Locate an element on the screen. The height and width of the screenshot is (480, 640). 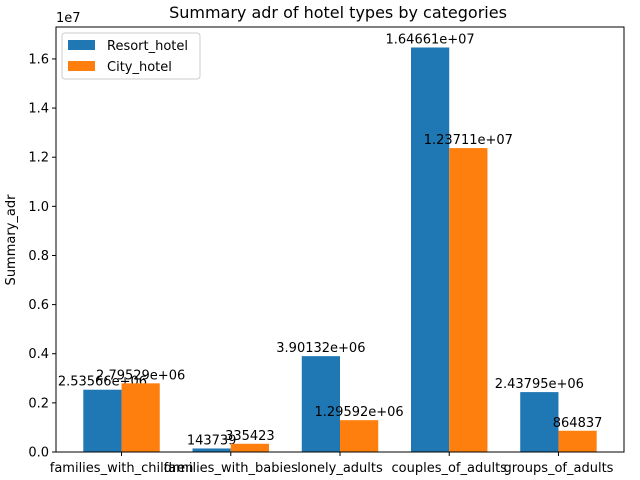
legend: Resort_hotel City_hotel is located at coordinates (131, 56).